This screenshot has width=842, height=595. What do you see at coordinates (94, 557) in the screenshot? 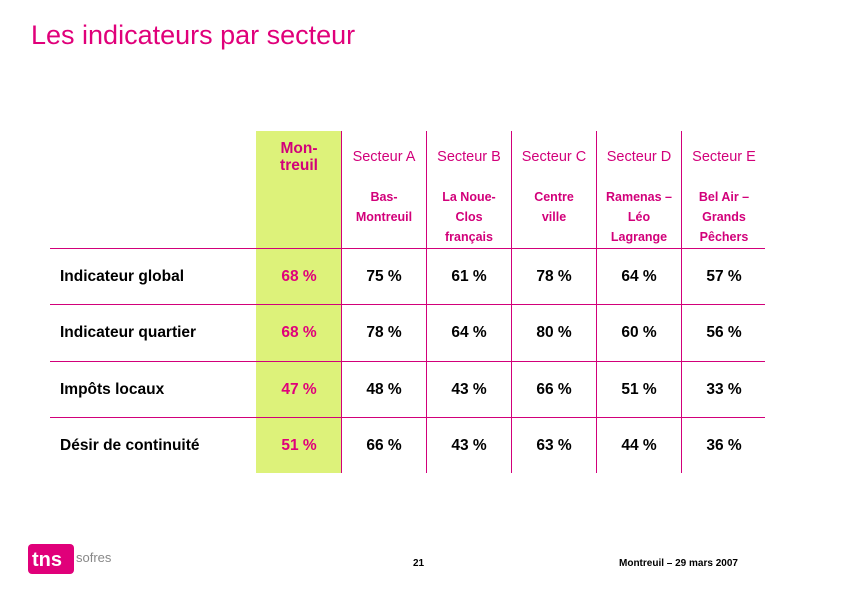
I see `logo-name-text: sofres` at bounding box center [94, 557].